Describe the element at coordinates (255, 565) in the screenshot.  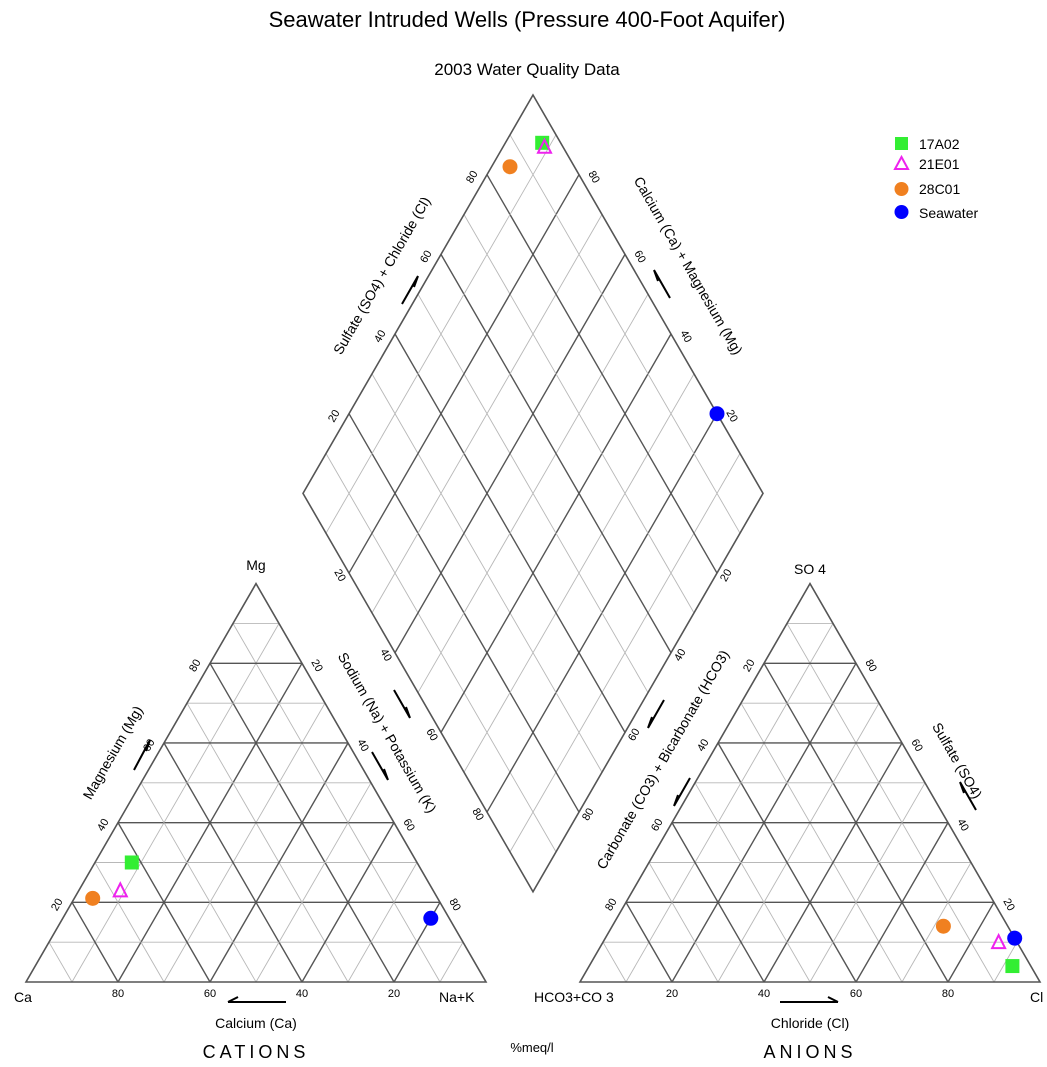
I see `cation-corner-mg: Mg` at that location.